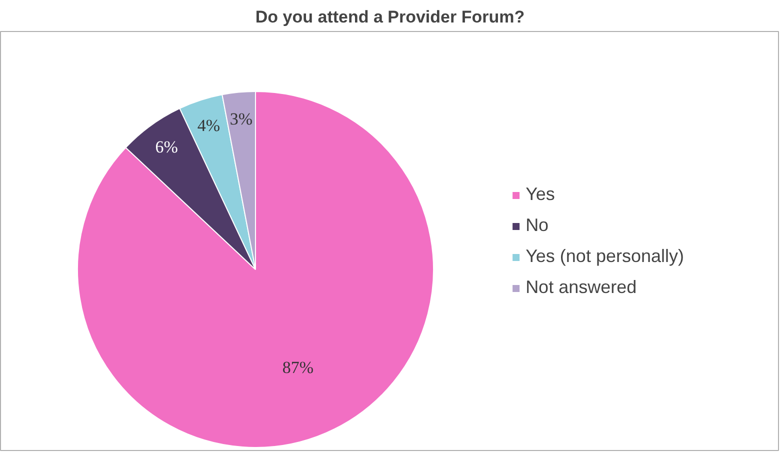  I want to click on data-label: 3%, so click(241, 118).